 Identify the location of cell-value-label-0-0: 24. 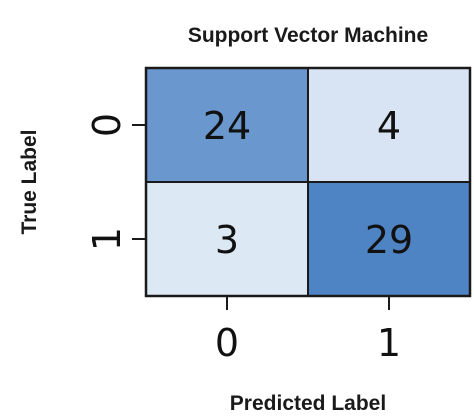
(227, 126).